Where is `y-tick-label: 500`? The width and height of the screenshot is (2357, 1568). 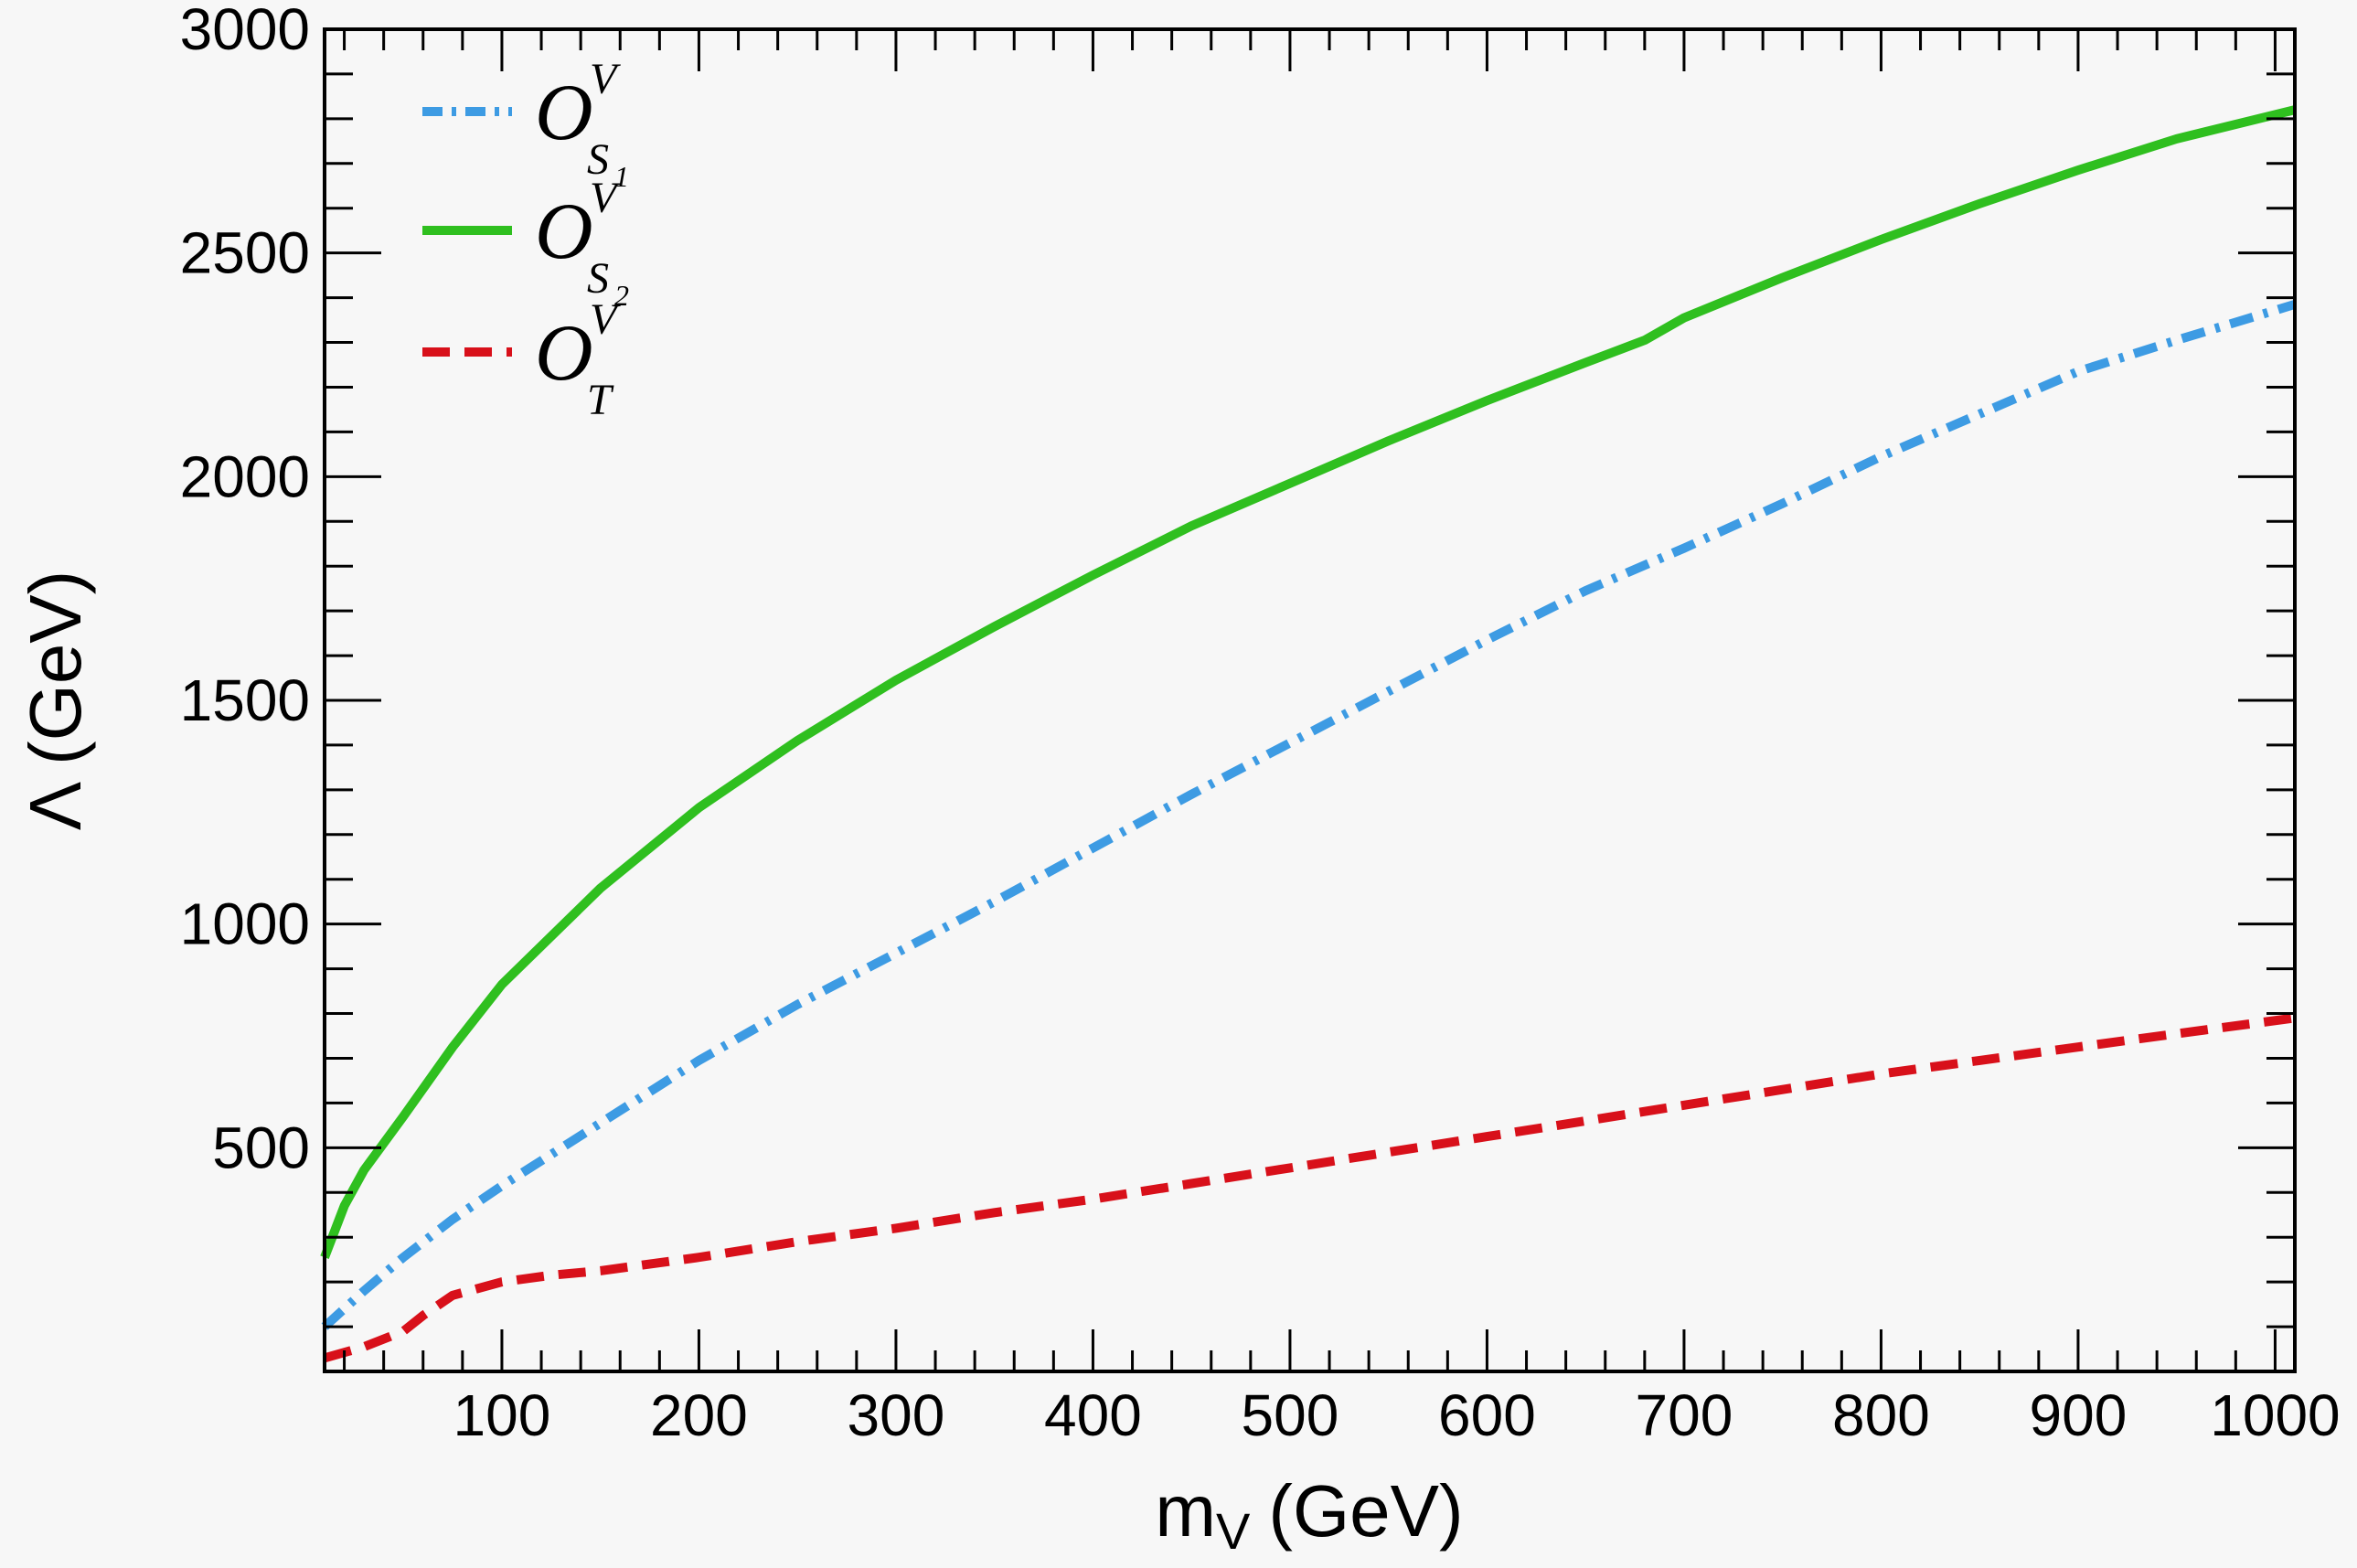
y-tick-label: 500 is located at coordinates (261, 1147).